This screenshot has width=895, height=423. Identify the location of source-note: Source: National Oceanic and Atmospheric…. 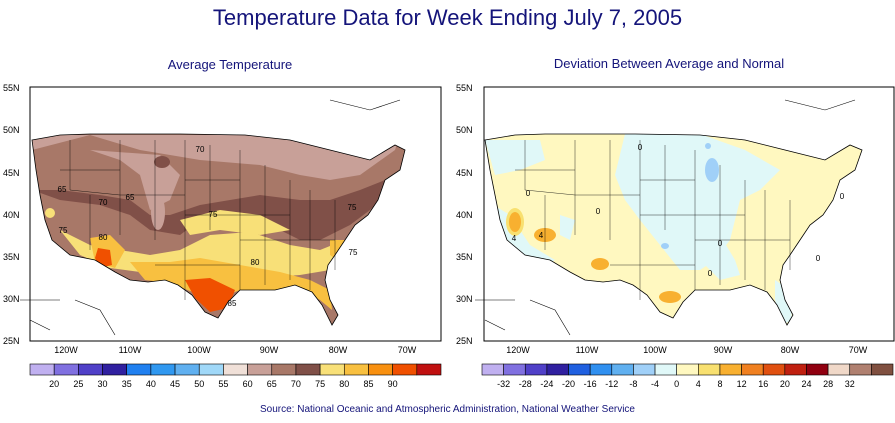
(447, 409).